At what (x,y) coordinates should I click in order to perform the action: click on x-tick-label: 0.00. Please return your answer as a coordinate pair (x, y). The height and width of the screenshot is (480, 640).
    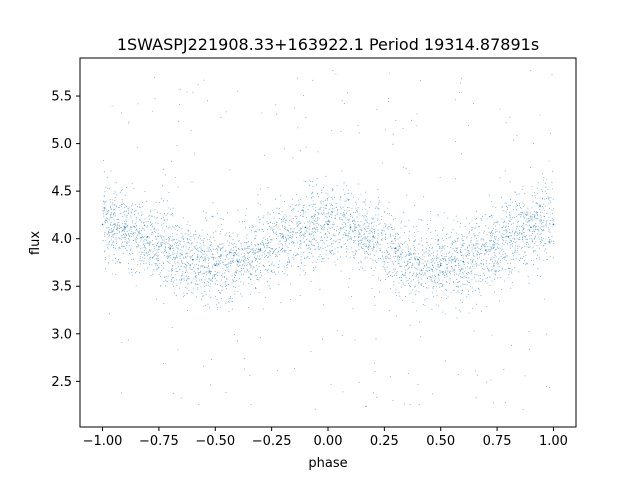
    Looking at the image, I should click on (328, 441).